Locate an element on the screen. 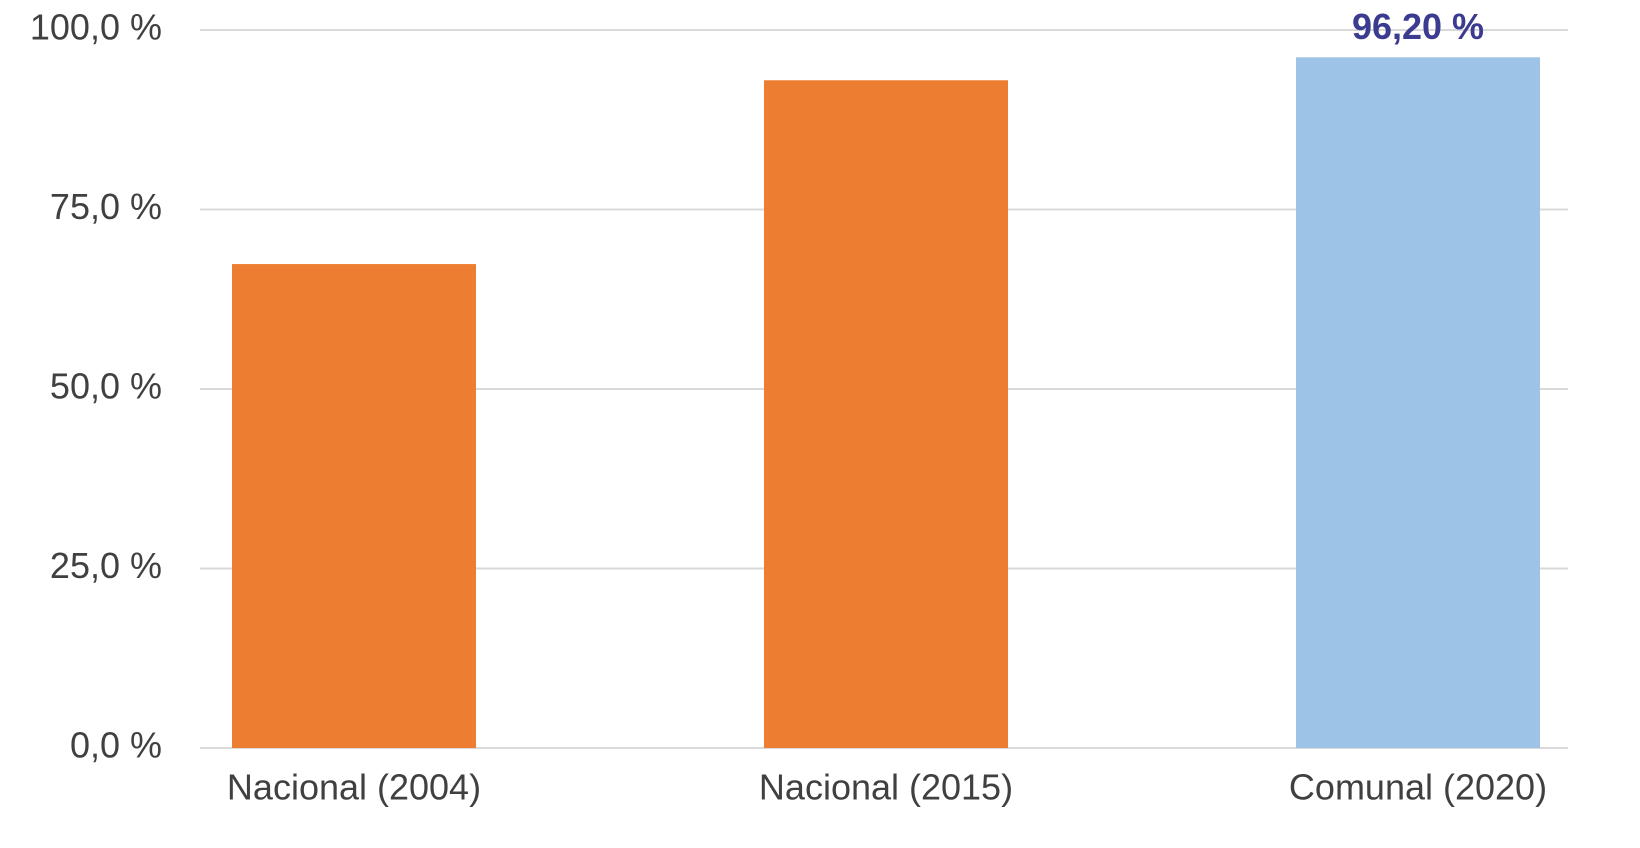 This screenshot has width=1640, height=848. y-tick-label: 100,0 % is located at coordinates (96, 27).